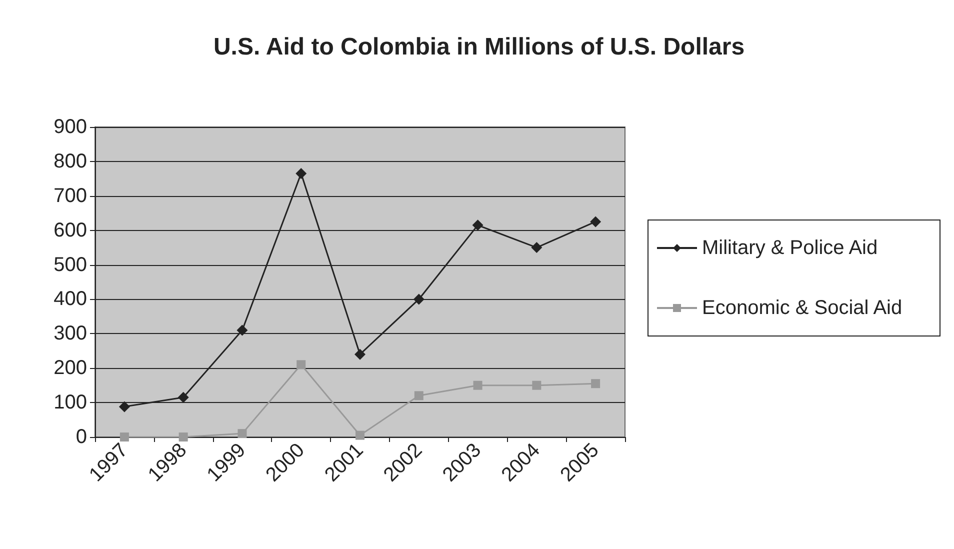 Image resolution: width=954 pixels, height=549 pixels. Describe the element at coordinates (70, 230) in the screenshot. I see `y-tick-label: 600` at that location.